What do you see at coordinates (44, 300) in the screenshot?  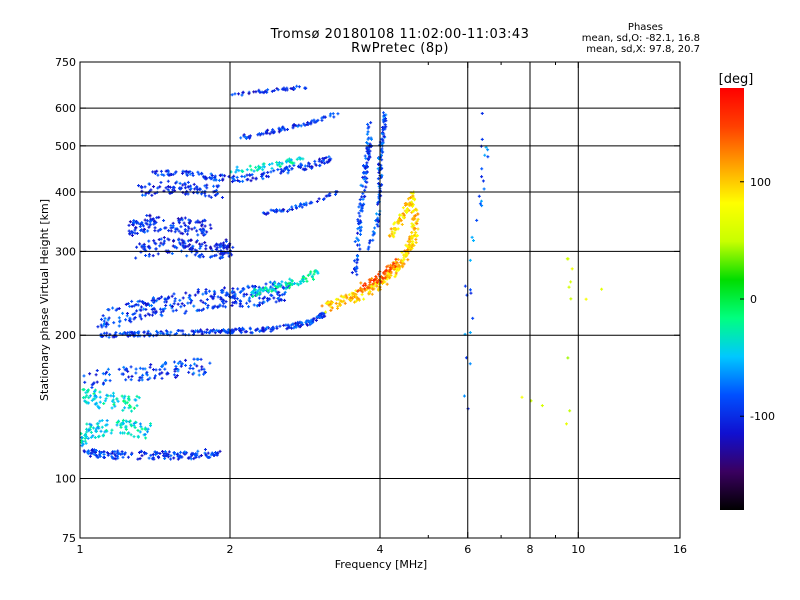 I see `y-axis-label: Stationary phase Virtual Height [km]` at bounding box center [44, 300].